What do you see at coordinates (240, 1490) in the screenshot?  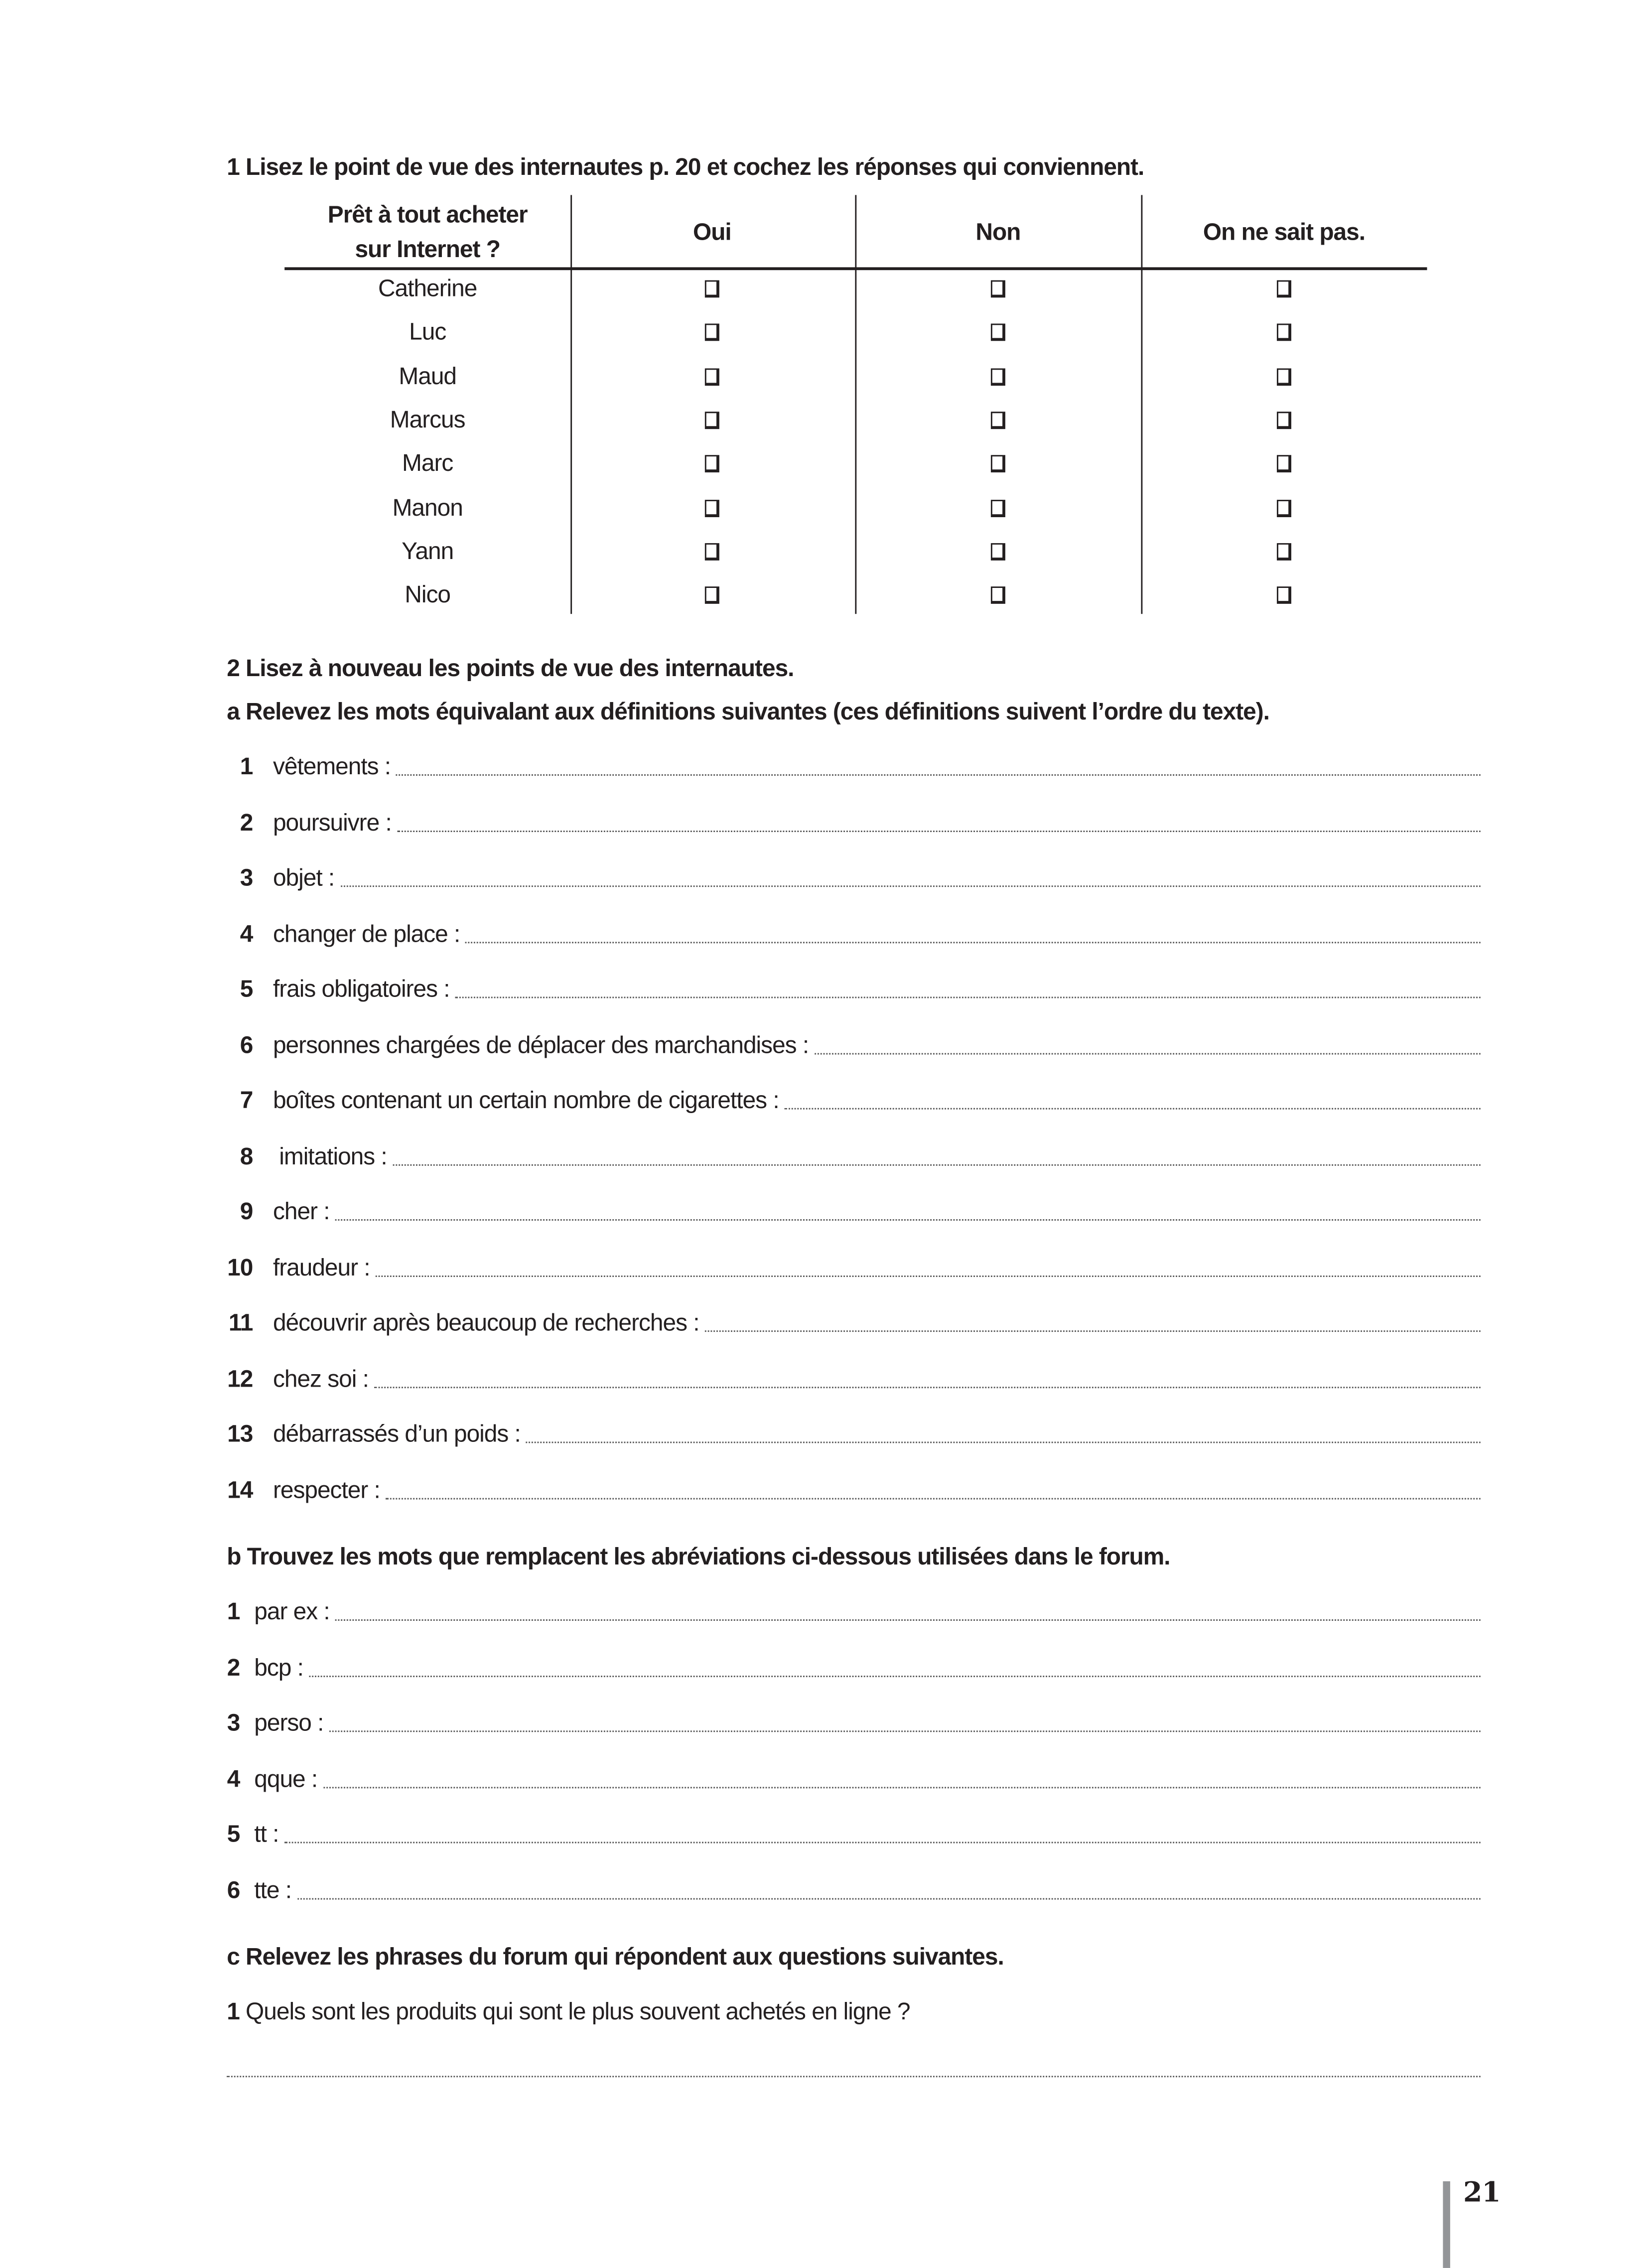 I see `item-number: 14` at bounding box center [240, 1490].